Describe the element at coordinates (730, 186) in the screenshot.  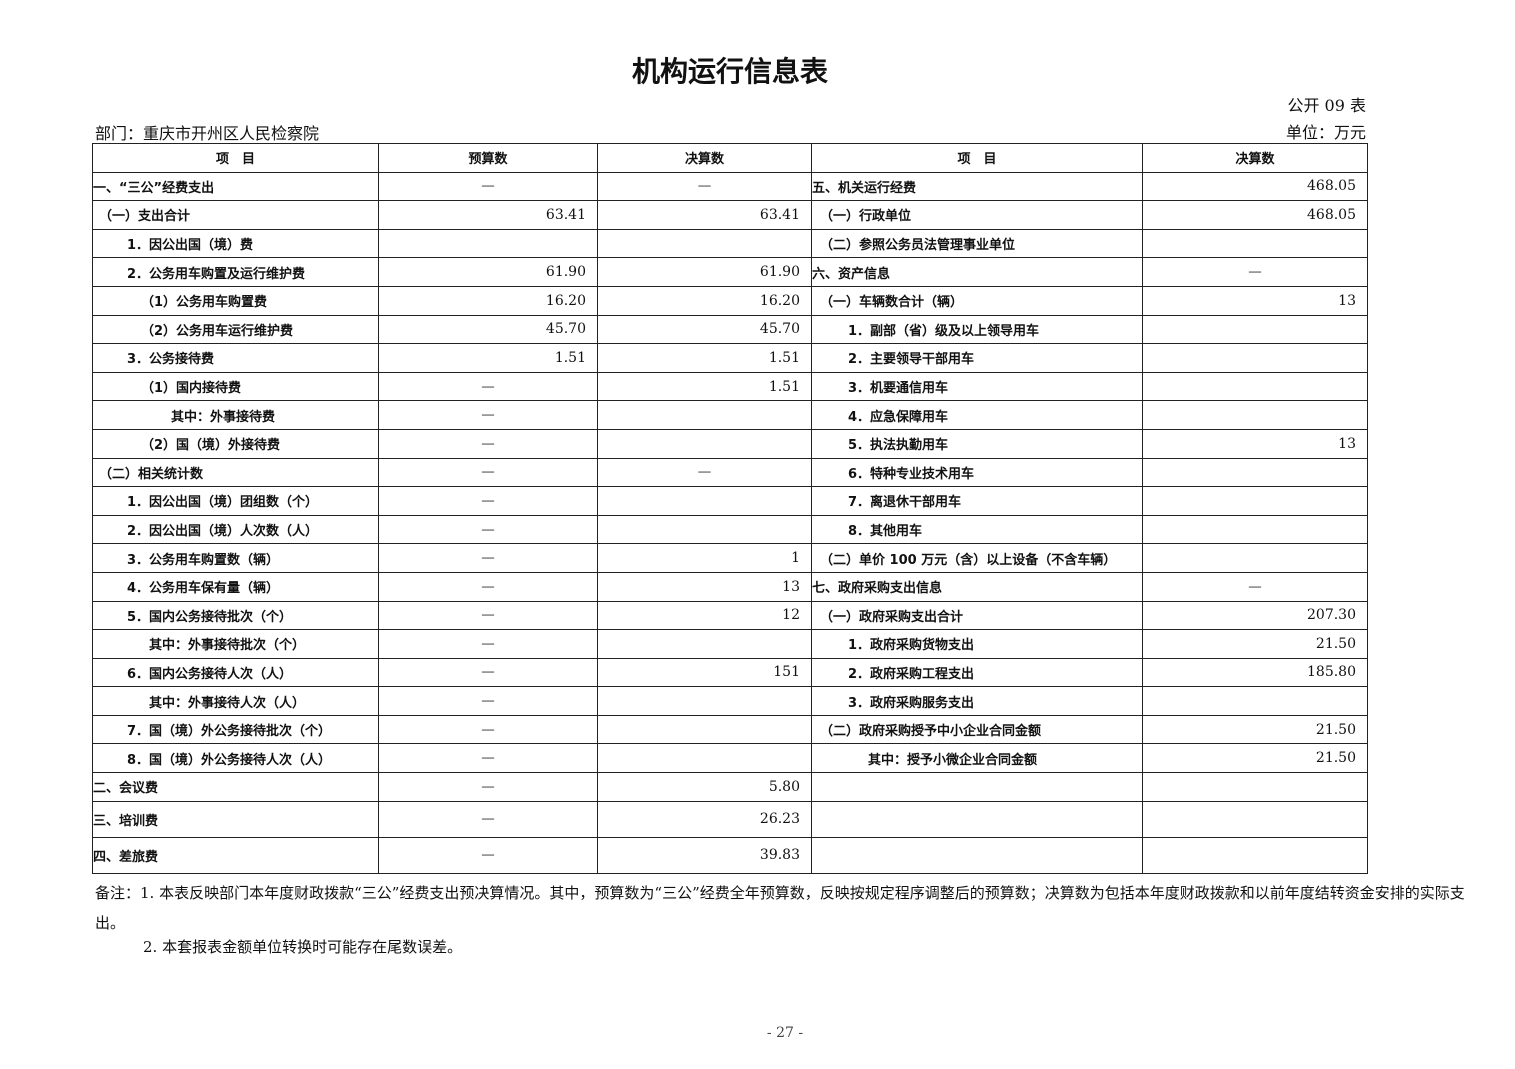
I see `table-row: 一、“三公”经费支出 — — 五、机关运行经费 468.05` at that location.